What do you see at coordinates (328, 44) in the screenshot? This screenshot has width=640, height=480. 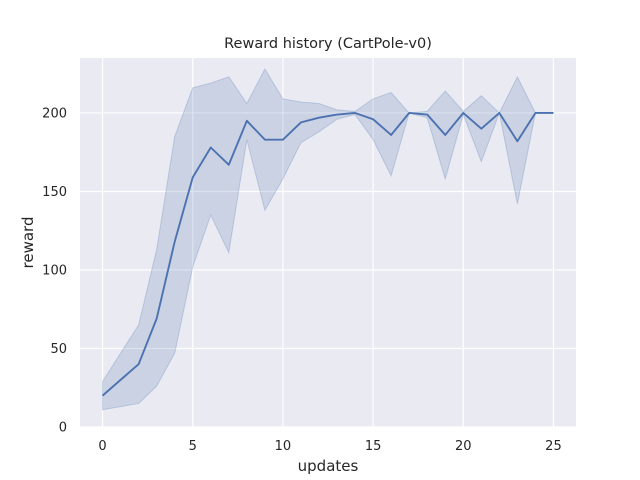 I see `chart-title: Reward history (CartPole-v0)` at bounding box center [328, 44].